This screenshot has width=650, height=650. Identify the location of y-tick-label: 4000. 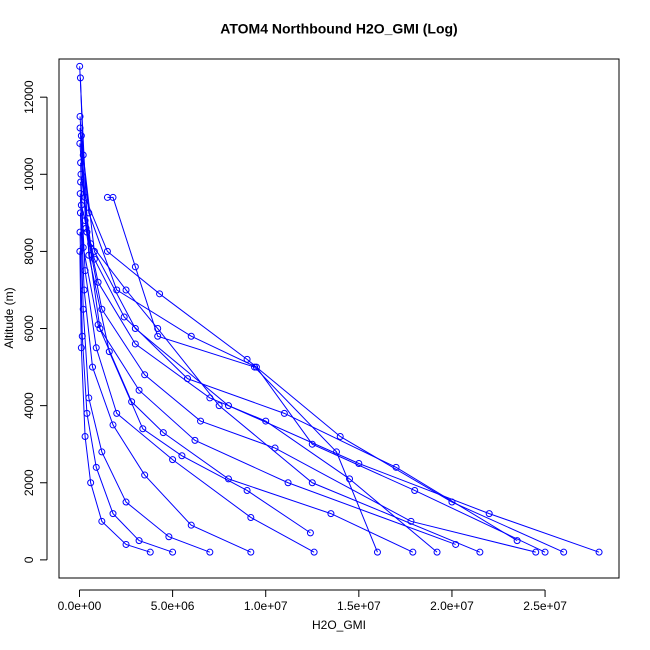
(29, 405).